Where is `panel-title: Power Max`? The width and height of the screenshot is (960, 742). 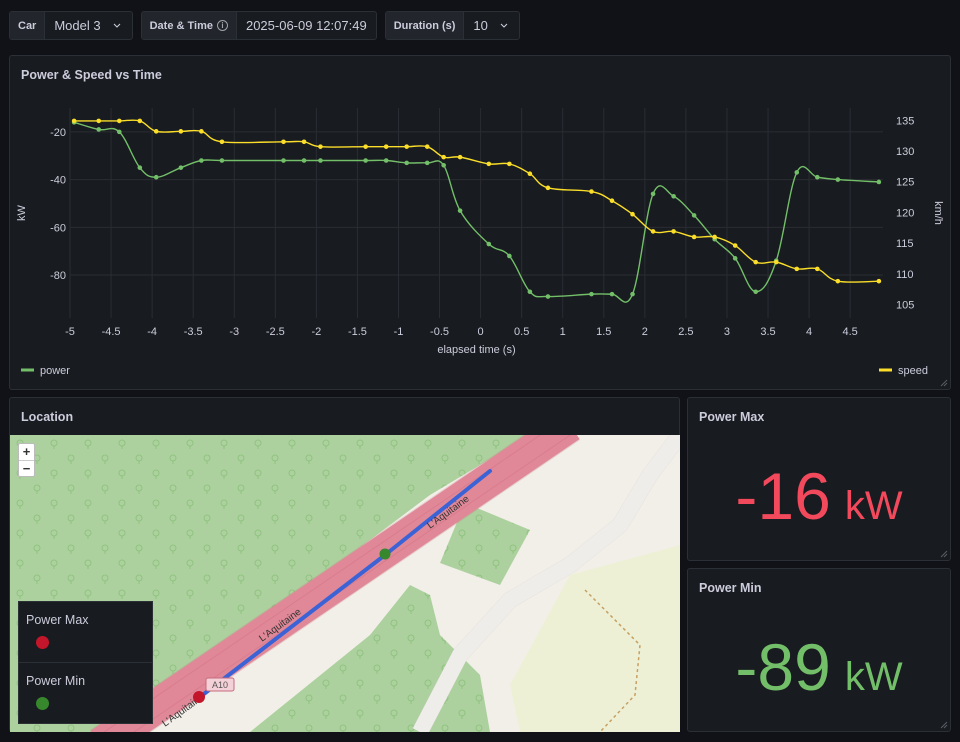 panel-title: Power Max is located at coordinates (732, 417).